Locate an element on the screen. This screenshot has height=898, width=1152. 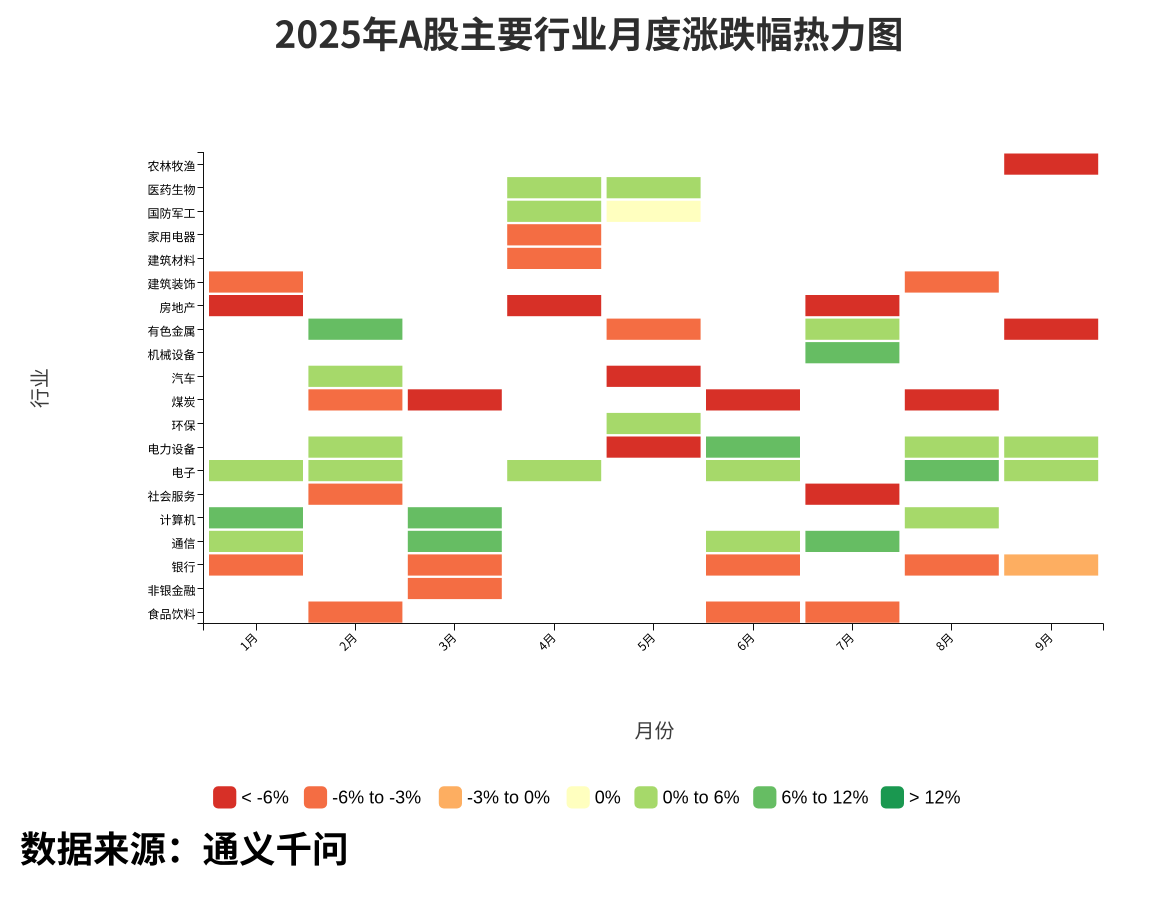
svg-text: -6% to -3% is located at coordinates (376, 798).